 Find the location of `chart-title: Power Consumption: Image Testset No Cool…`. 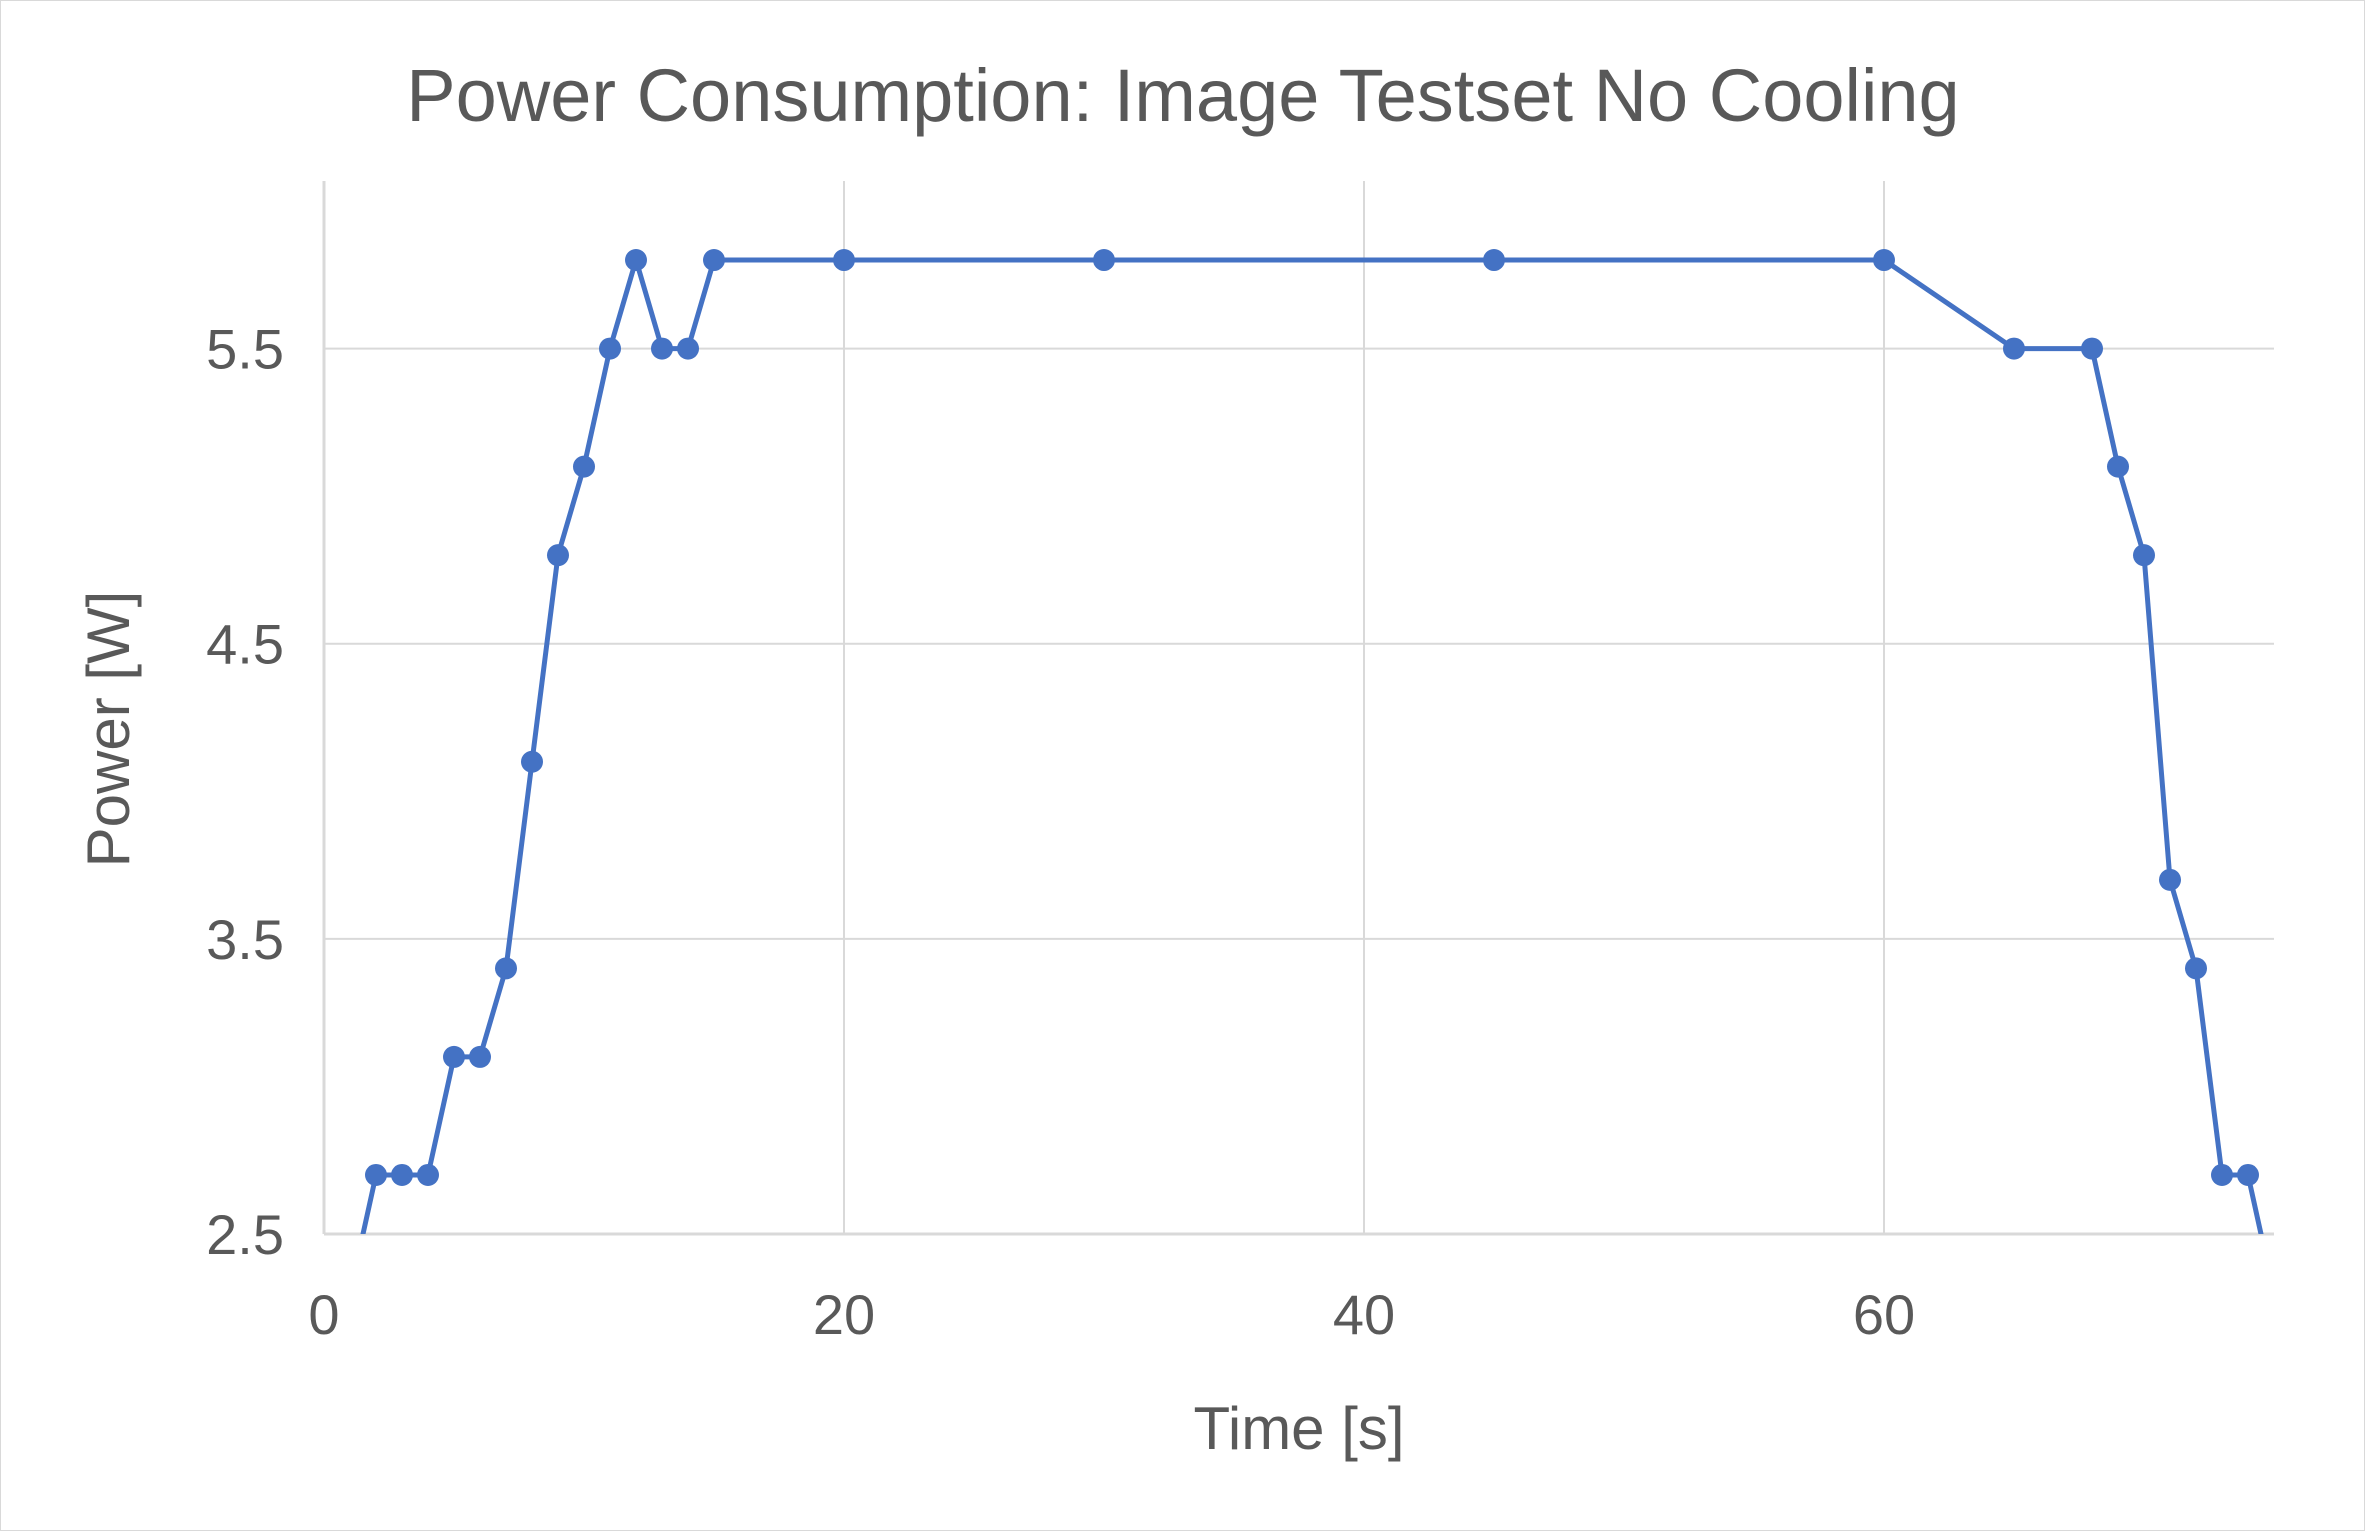

chart-title: Power Consumption: Image Testset No Cool… is located at coordinates (1182, 95).